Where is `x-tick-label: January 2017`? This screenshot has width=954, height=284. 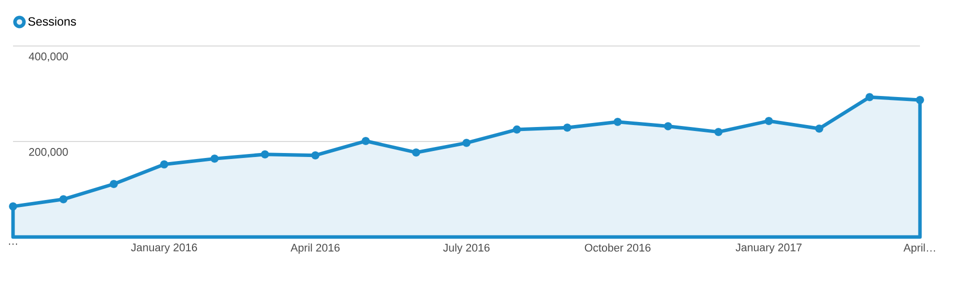 x-tick-label: January 2017 is located at coordinates (769, 249).